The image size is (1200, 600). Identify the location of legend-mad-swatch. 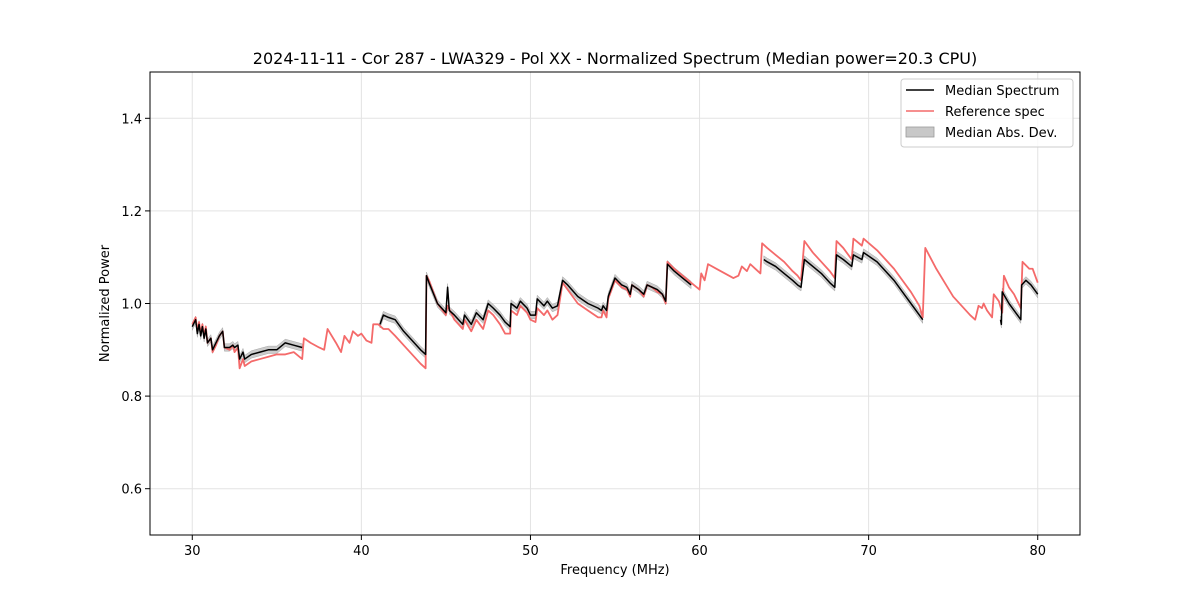
(920, 132).